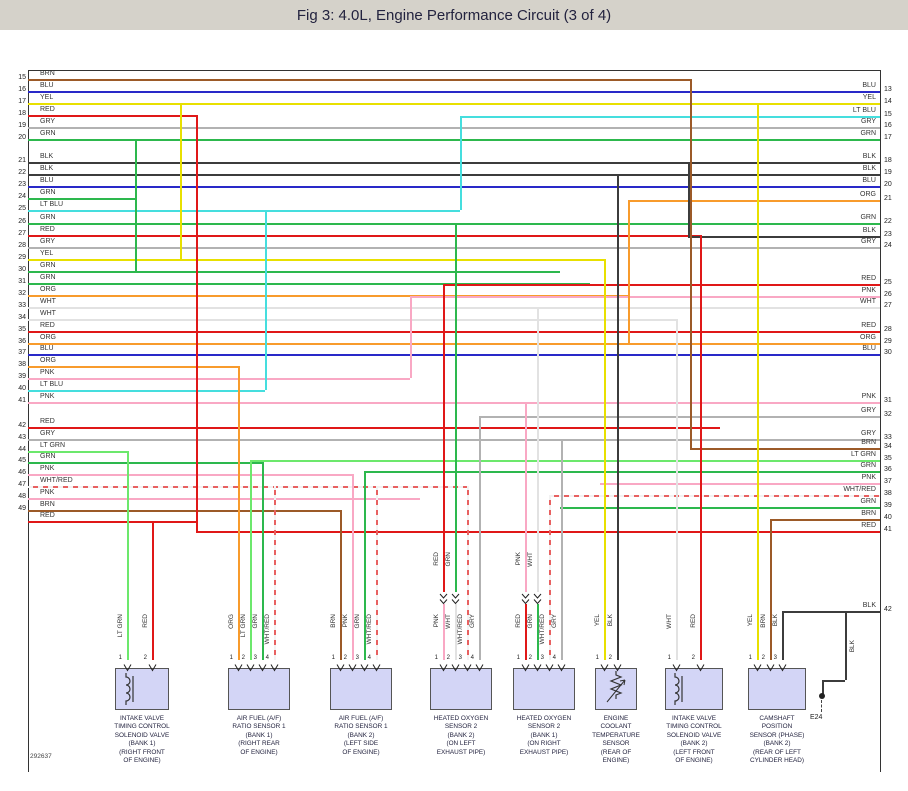  I want to click on connector-wire-label: GRN, so click(255, 621).